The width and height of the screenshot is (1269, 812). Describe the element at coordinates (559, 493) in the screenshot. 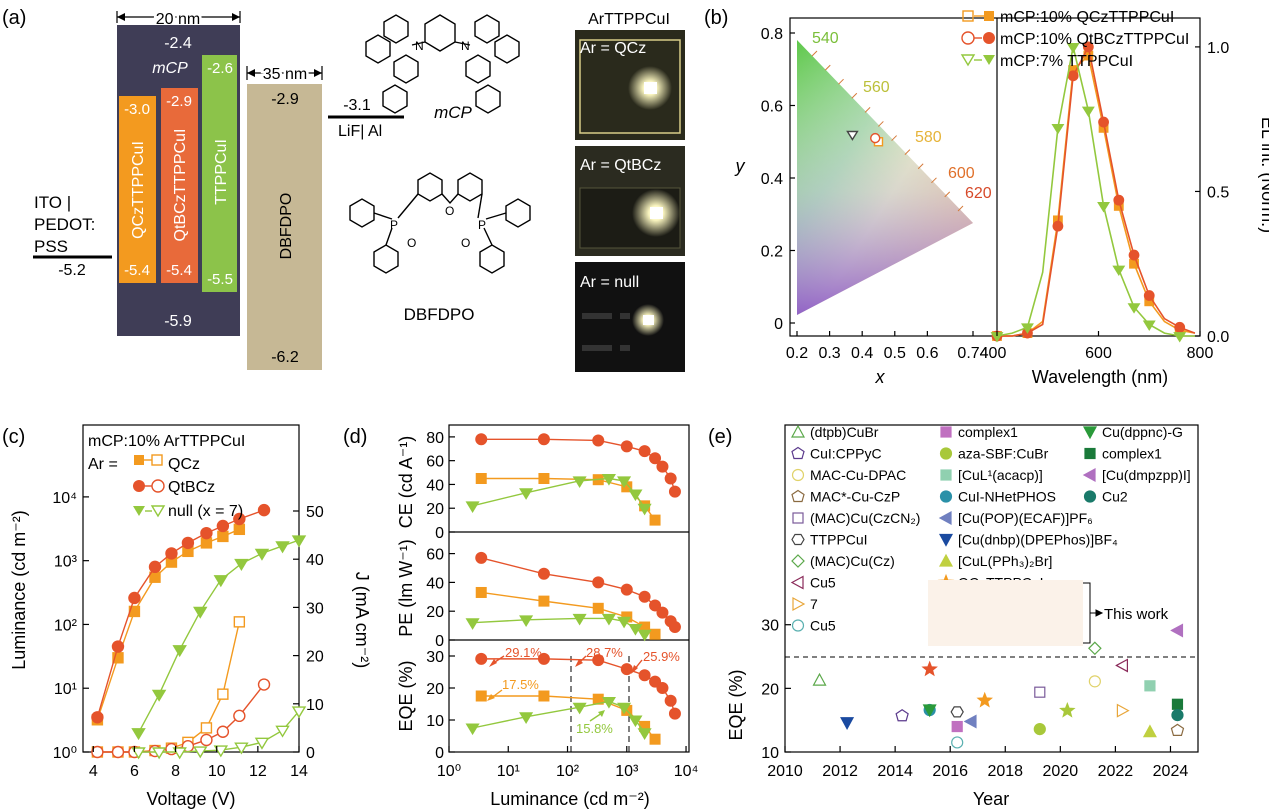

I see `d-line` at that location.